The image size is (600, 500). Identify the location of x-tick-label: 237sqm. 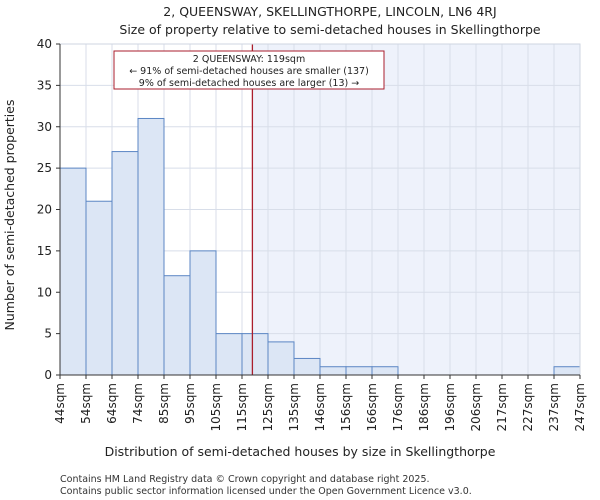
(554, 407).